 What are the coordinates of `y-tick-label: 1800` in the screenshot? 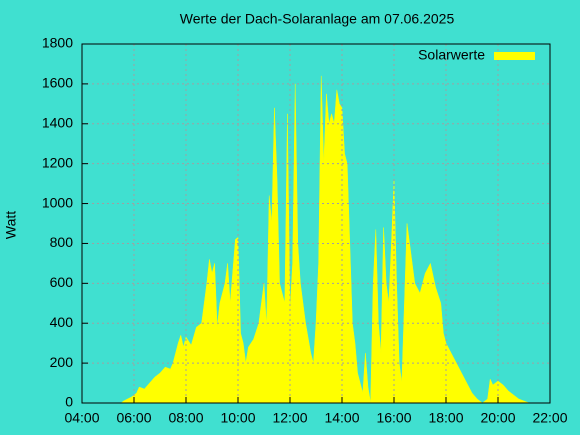 It's located at (57, 43).